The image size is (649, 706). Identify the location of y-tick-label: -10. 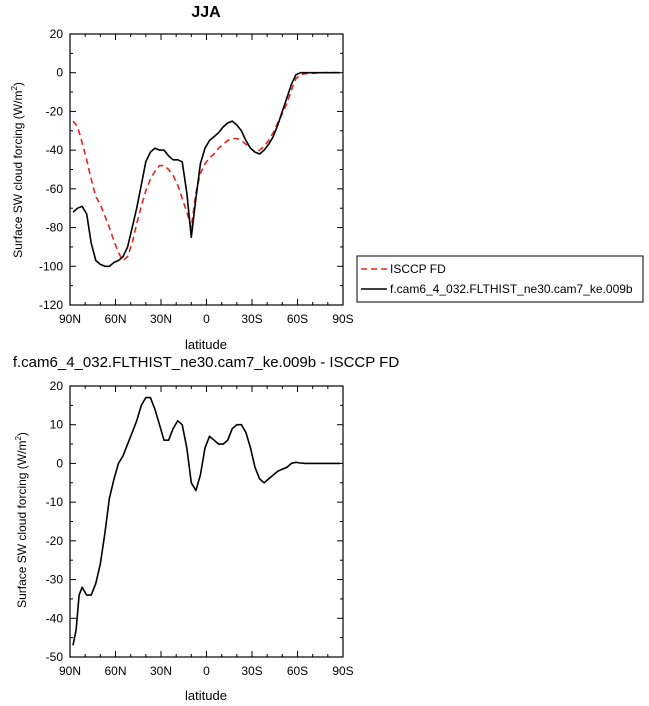
(55, 502).